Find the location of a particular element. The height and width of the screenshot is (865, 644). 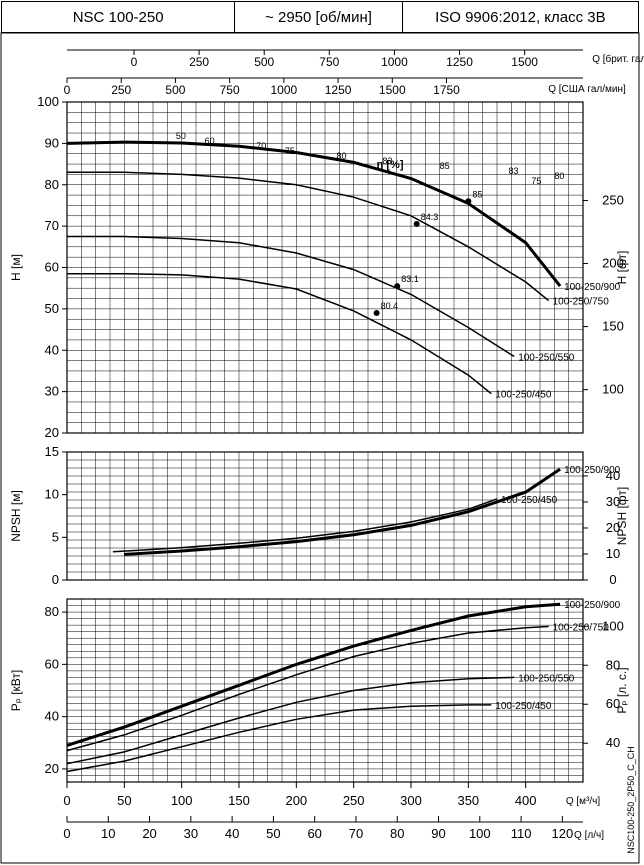

q-ls-tick-label: 70 is located at coordinates (356, 833).